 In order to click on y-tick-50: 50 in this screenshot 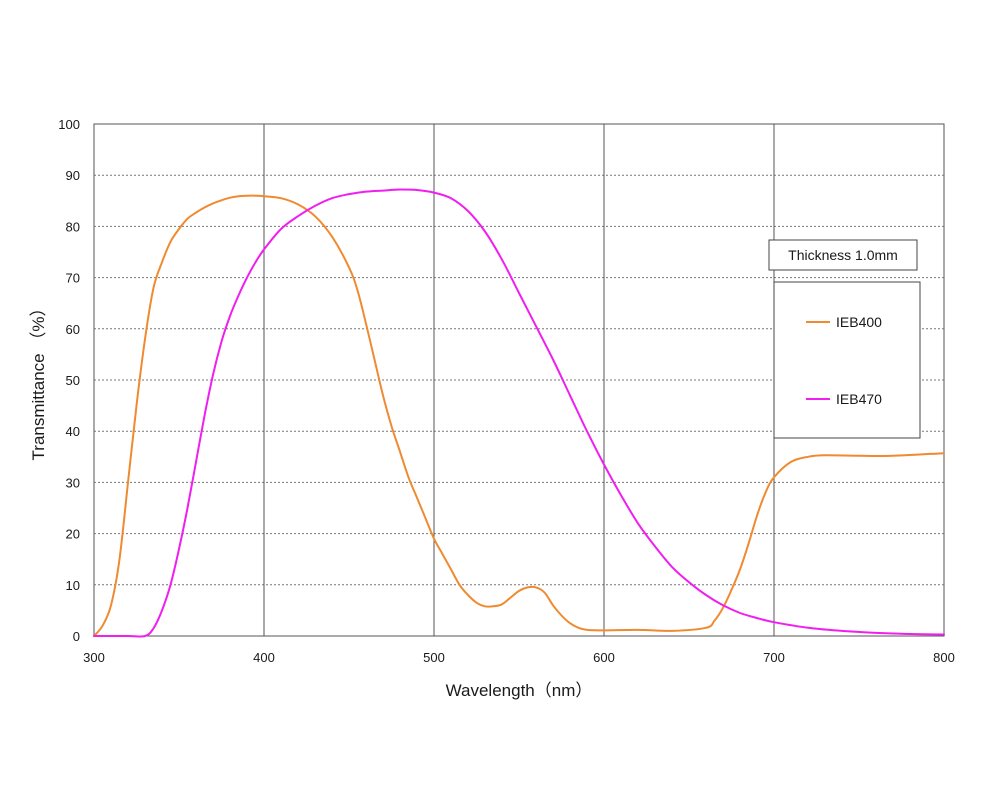, I will do `click(73, 380)`.